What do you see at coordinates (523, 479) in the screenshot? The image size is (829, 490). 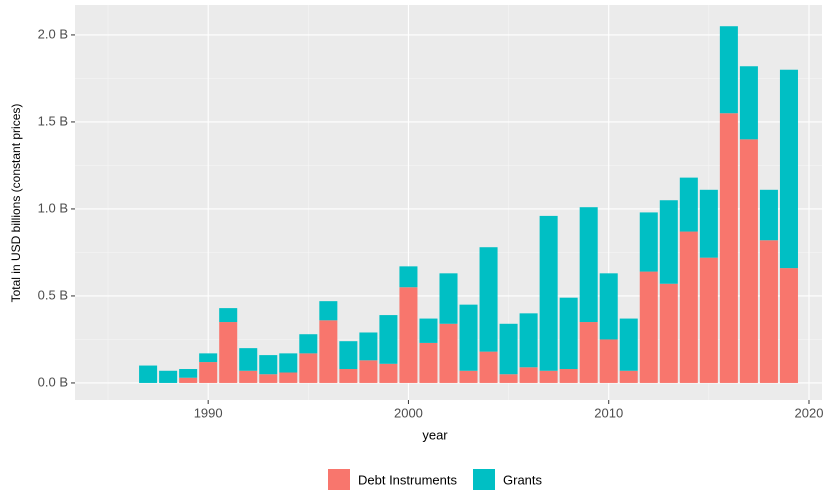 I see `legend-label: Grants` at bounding box center [523, 479].